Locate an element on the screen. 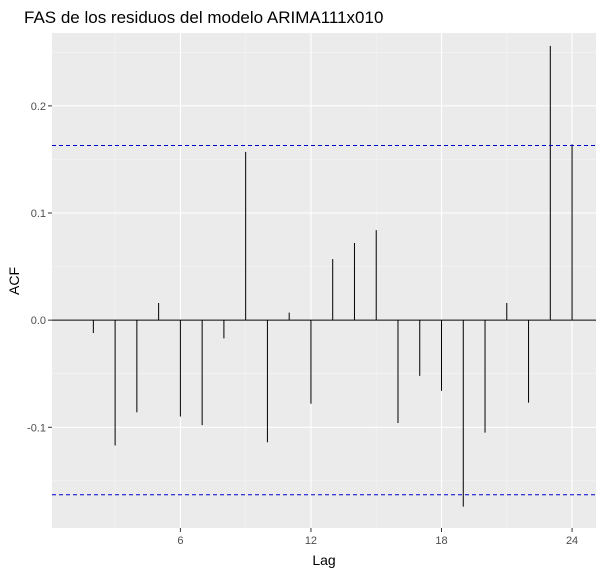 The height and width of the screenshot is (574, 603). x-tick-label: 12 is located at coordinates (311, 541).